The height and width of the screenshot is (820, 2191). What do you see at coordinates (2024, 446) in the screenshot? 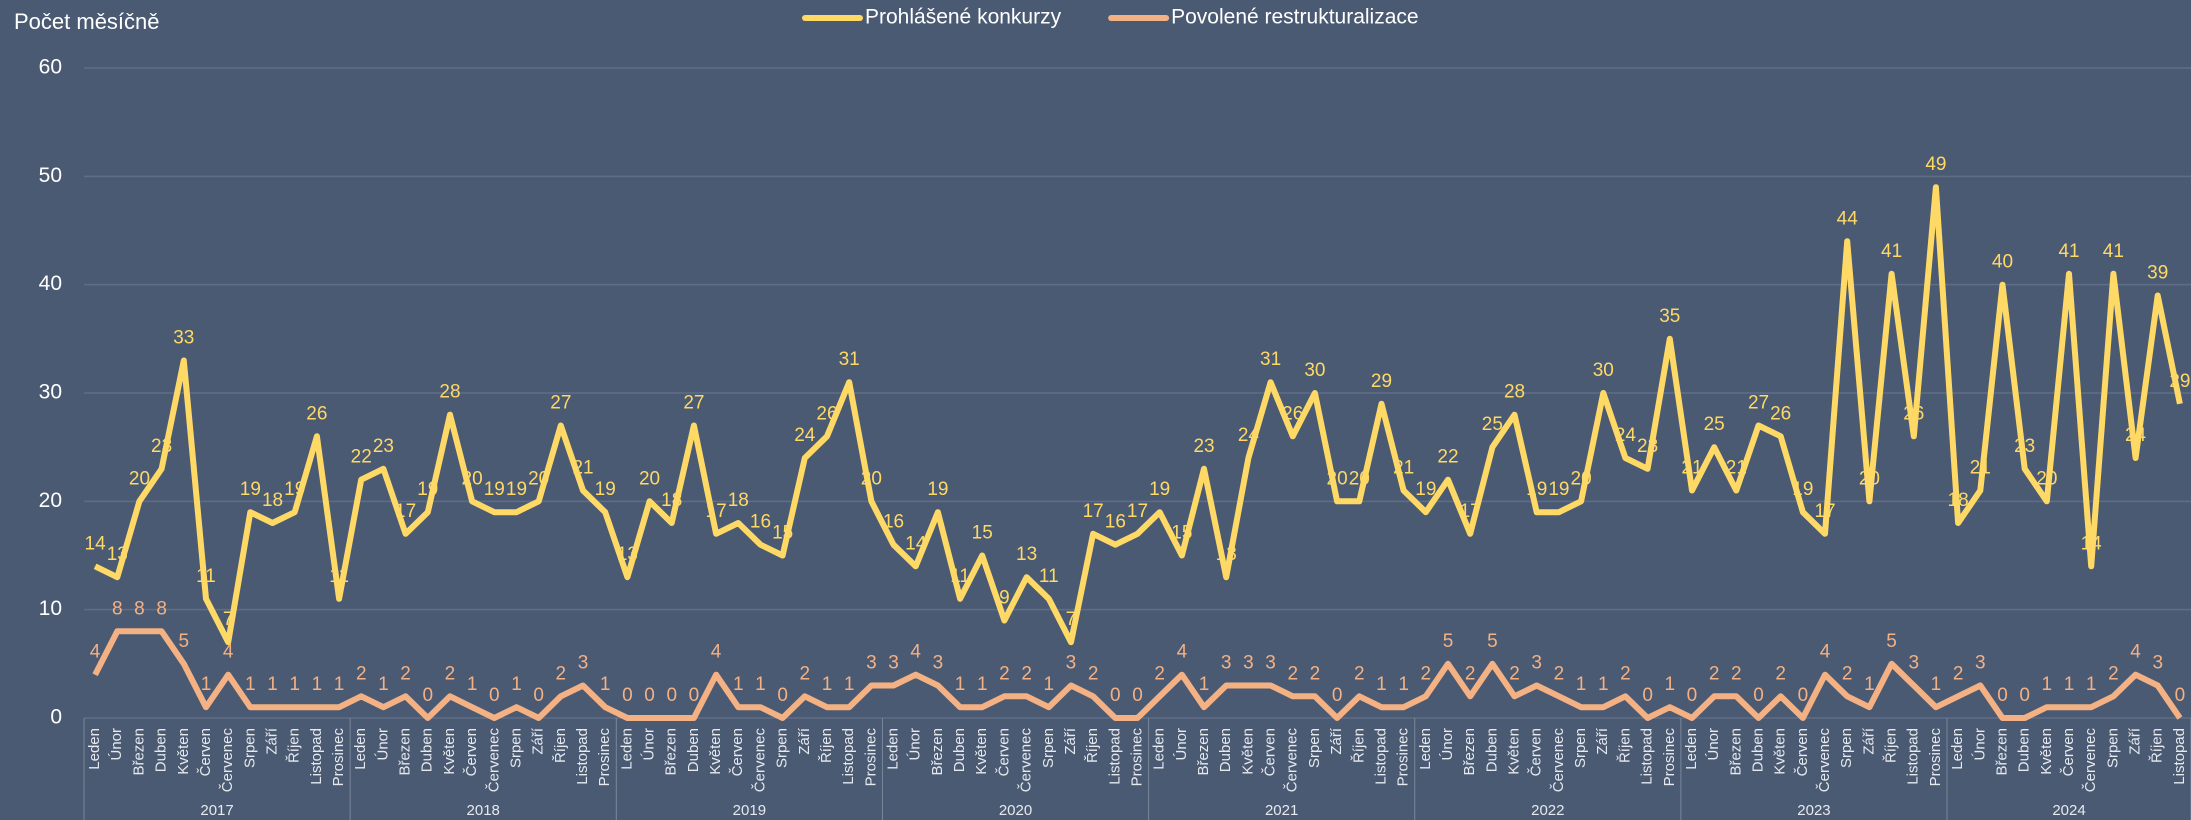
I see `data-label: 23` at bounding box center [2024, 446].